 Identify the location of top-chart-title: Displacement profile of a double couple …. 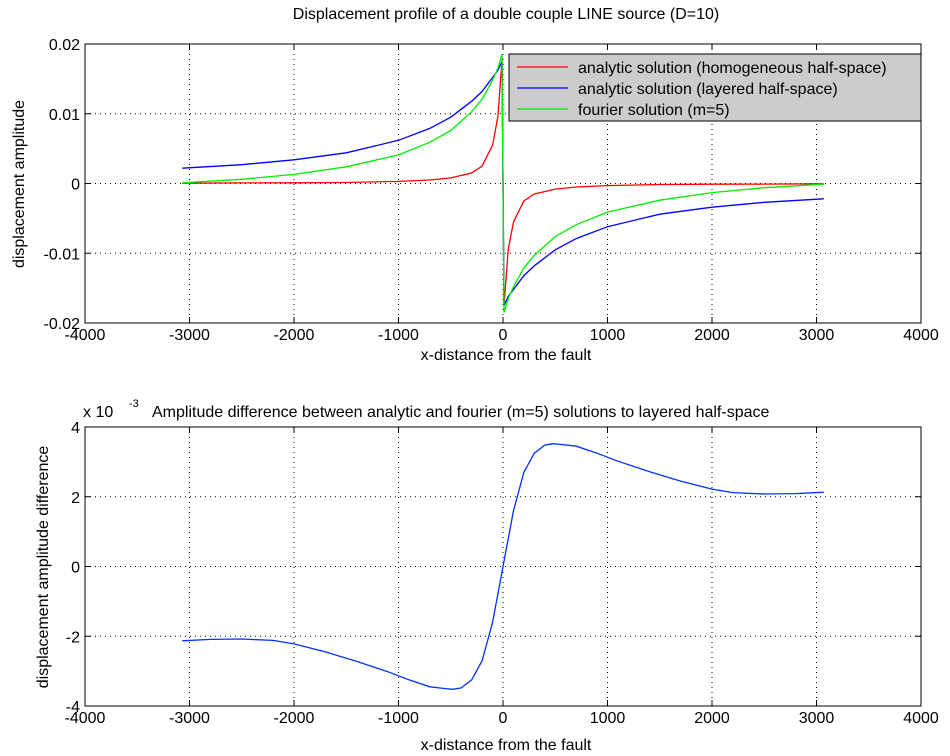
(506, 14).